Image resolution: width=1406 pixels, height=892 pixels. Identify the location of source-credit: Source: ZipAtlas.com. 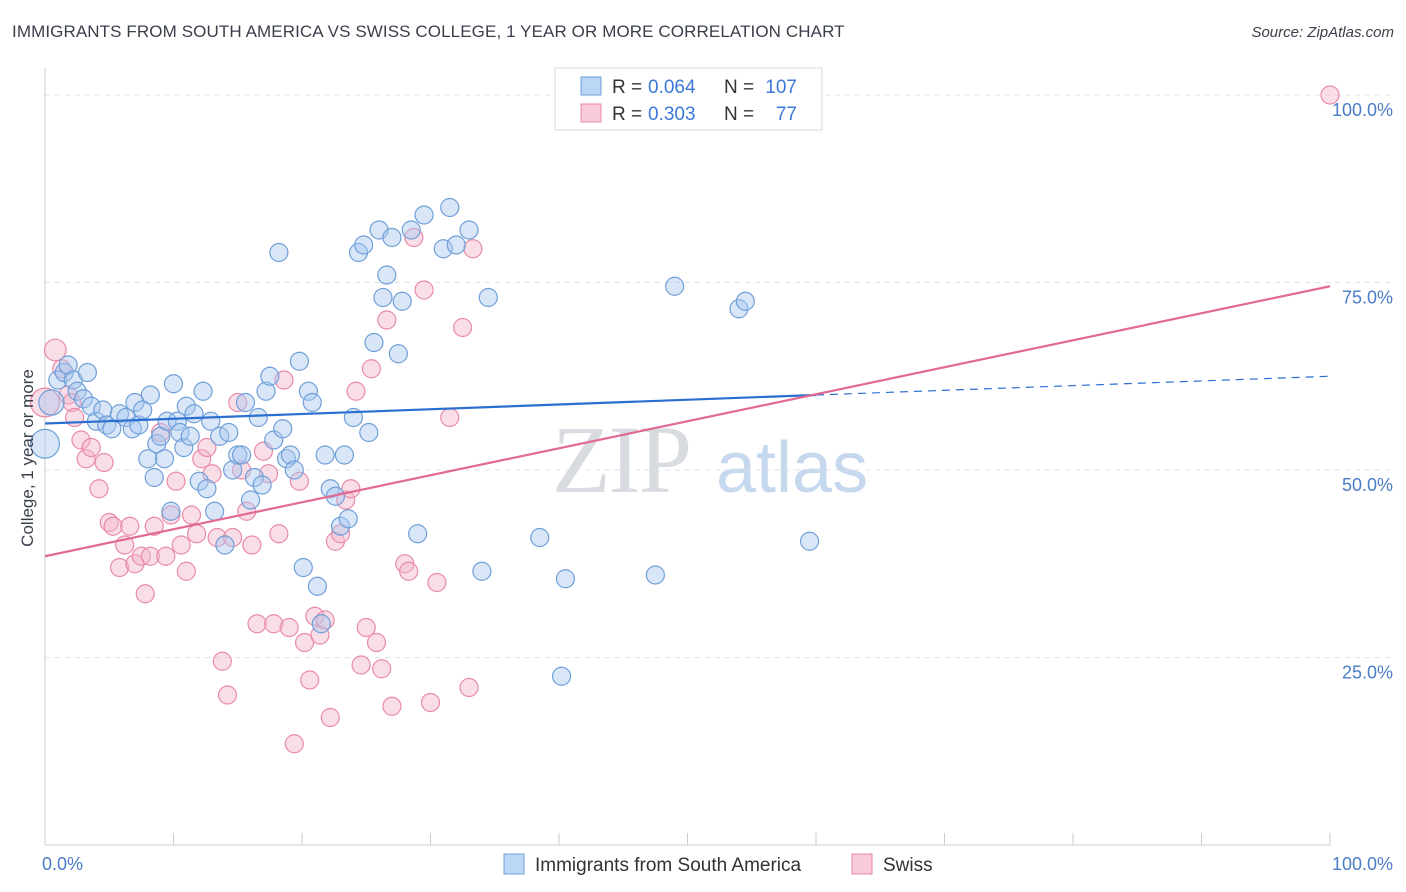
(1322, 32).